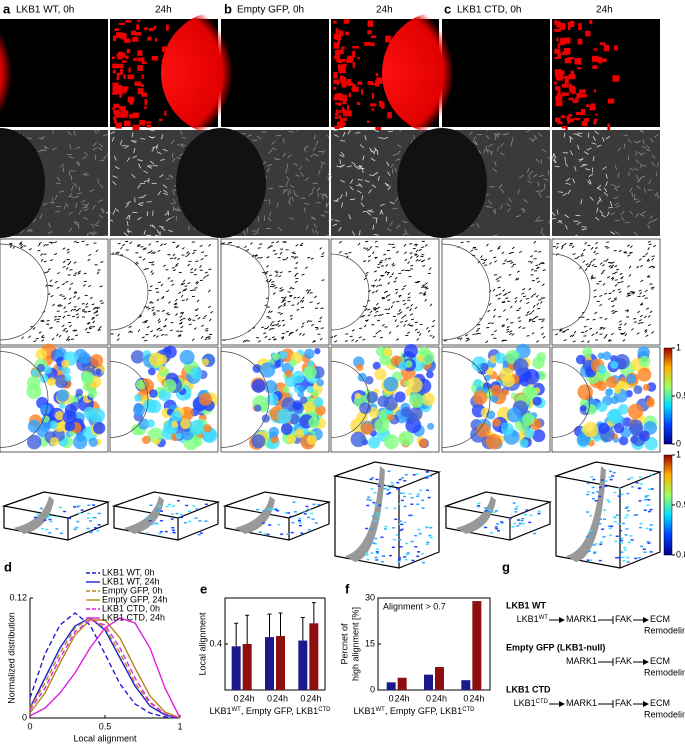  Describe the element at coordinates (581, 661) in the screenshot. I see `node: MARK1` at that location.